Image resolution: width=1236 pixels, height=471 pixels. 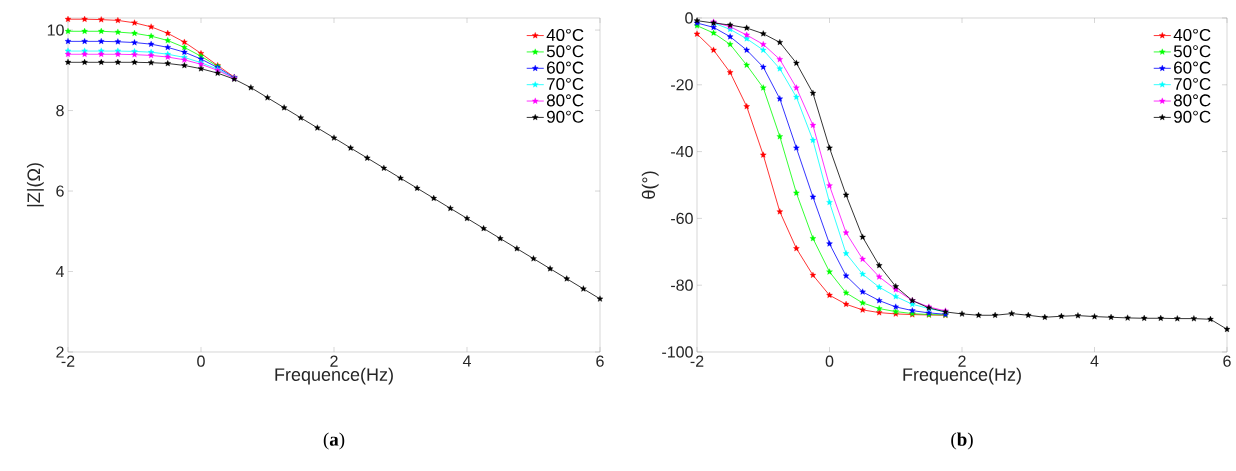 I want to click on y-tick-label: 10, so click(x=55, y=30).